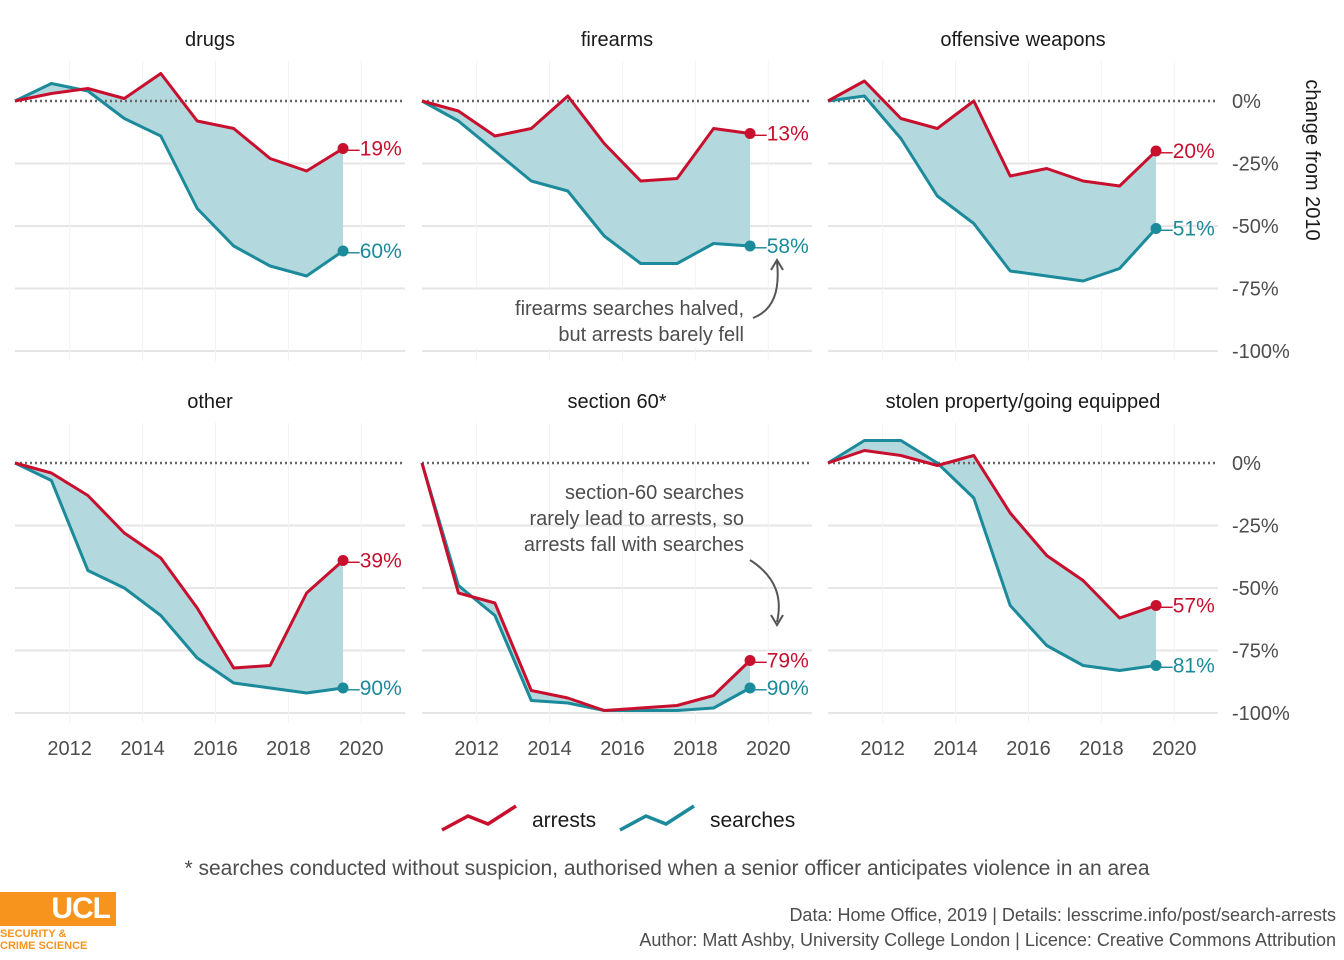 The image size is (1344, 960). What do you see at coordinates (375, 149) in the screenshot?
I see `arrests-end-label: –19%` at bounding box center [375, 149].